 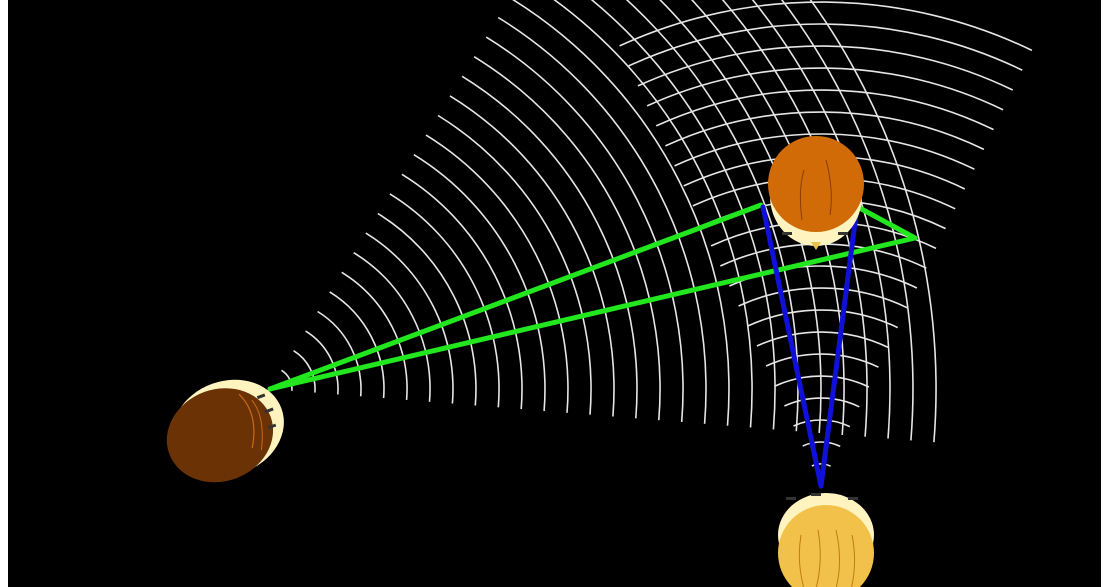 I want to click on green-line-upper, so click(x=515, y=297).